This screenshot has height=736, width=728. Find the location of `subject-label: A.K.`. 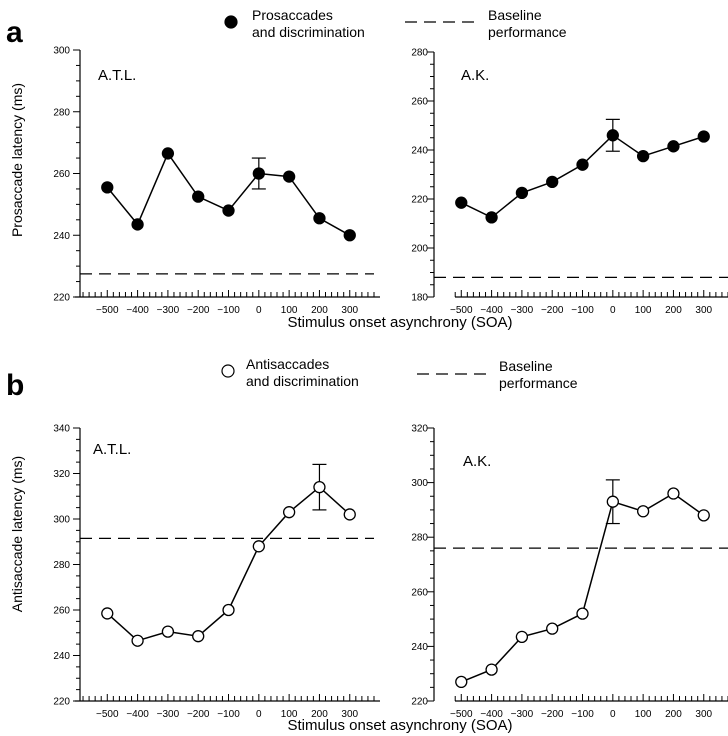

subject-label: A.K. is located at coordinates (475, 75).